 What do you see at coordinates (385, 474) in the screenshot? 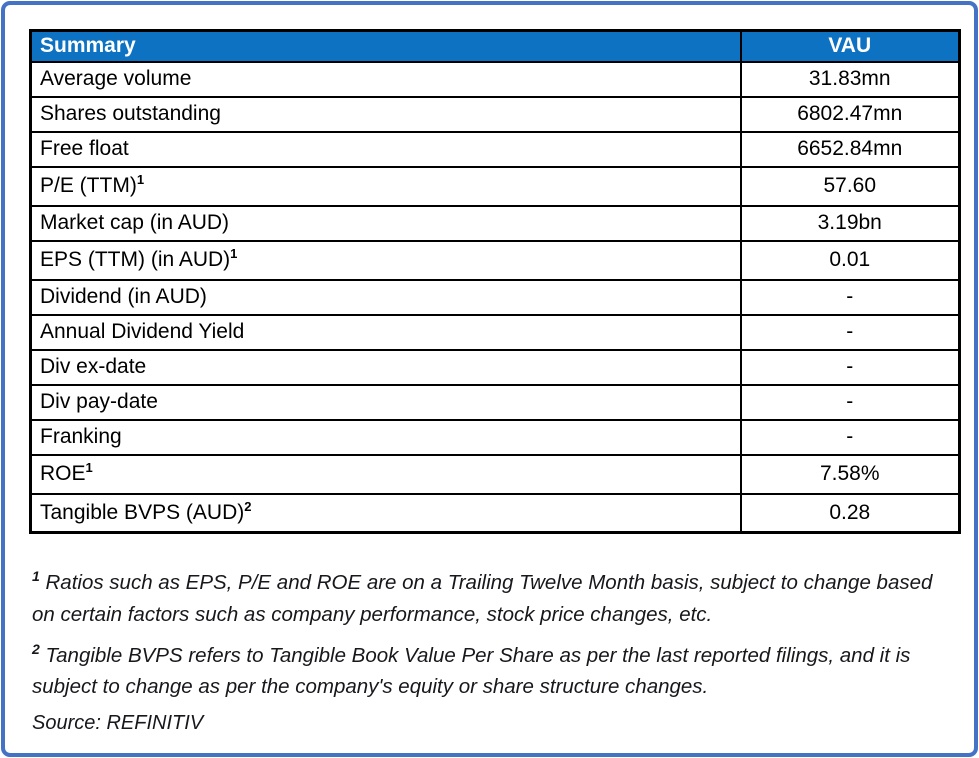
I see `row-label: ROE1` at bounding box center [385, 474].